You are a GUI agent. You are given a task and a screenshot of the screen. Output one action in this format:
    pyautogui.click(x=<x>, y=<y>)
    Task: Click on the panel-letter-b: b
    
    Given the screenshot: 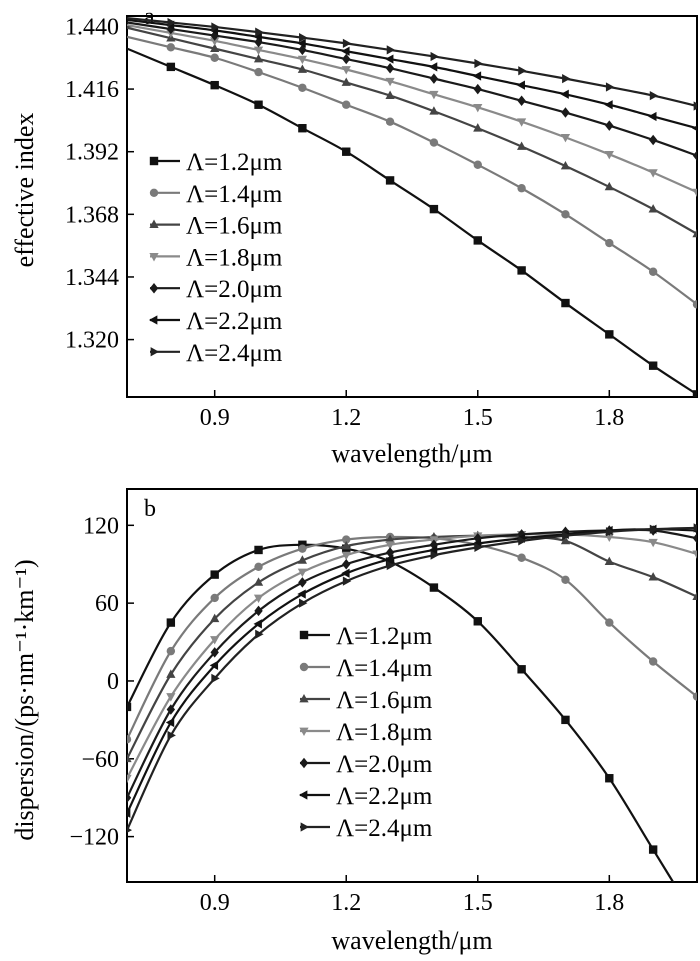 What is the action you would take?
    pyautogui.click(x=150, y=509)
    